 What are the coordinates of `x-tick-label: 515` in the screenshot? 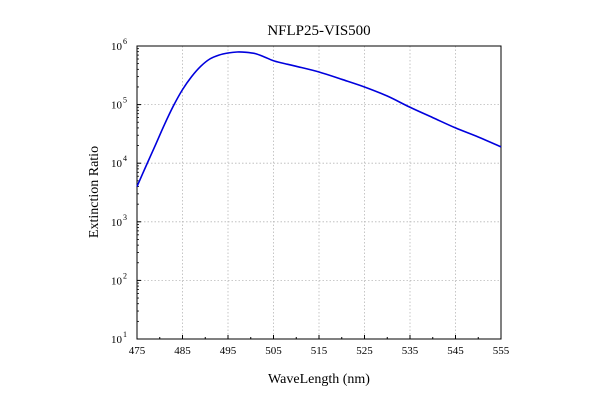 It's located at (319, 351).